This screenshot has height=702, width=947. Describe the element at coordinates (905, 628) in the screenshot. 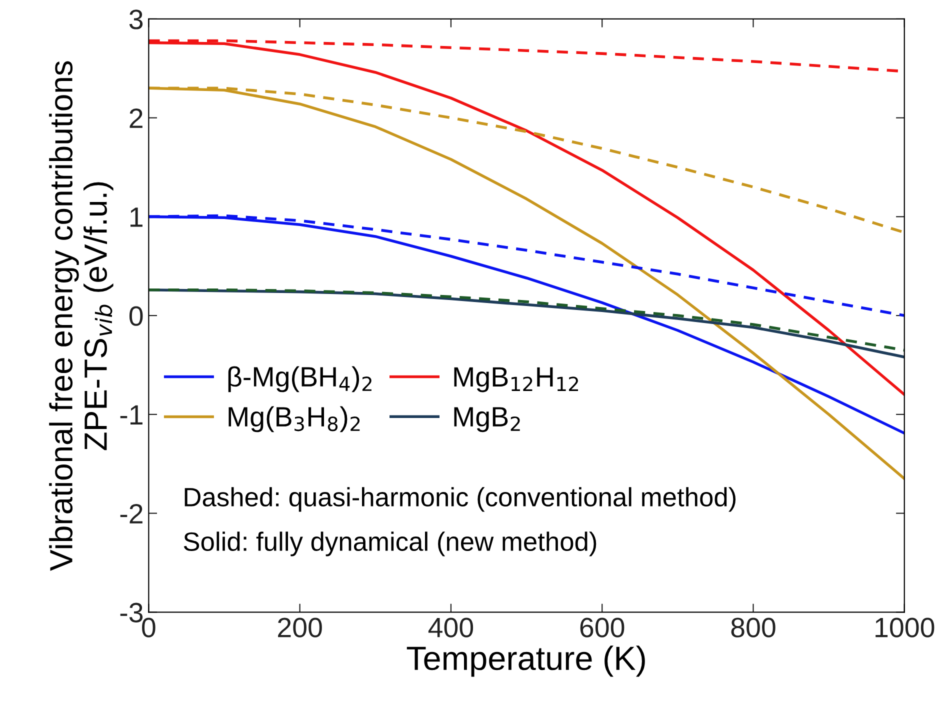

I see `x-tick-label: 1000` at that location.